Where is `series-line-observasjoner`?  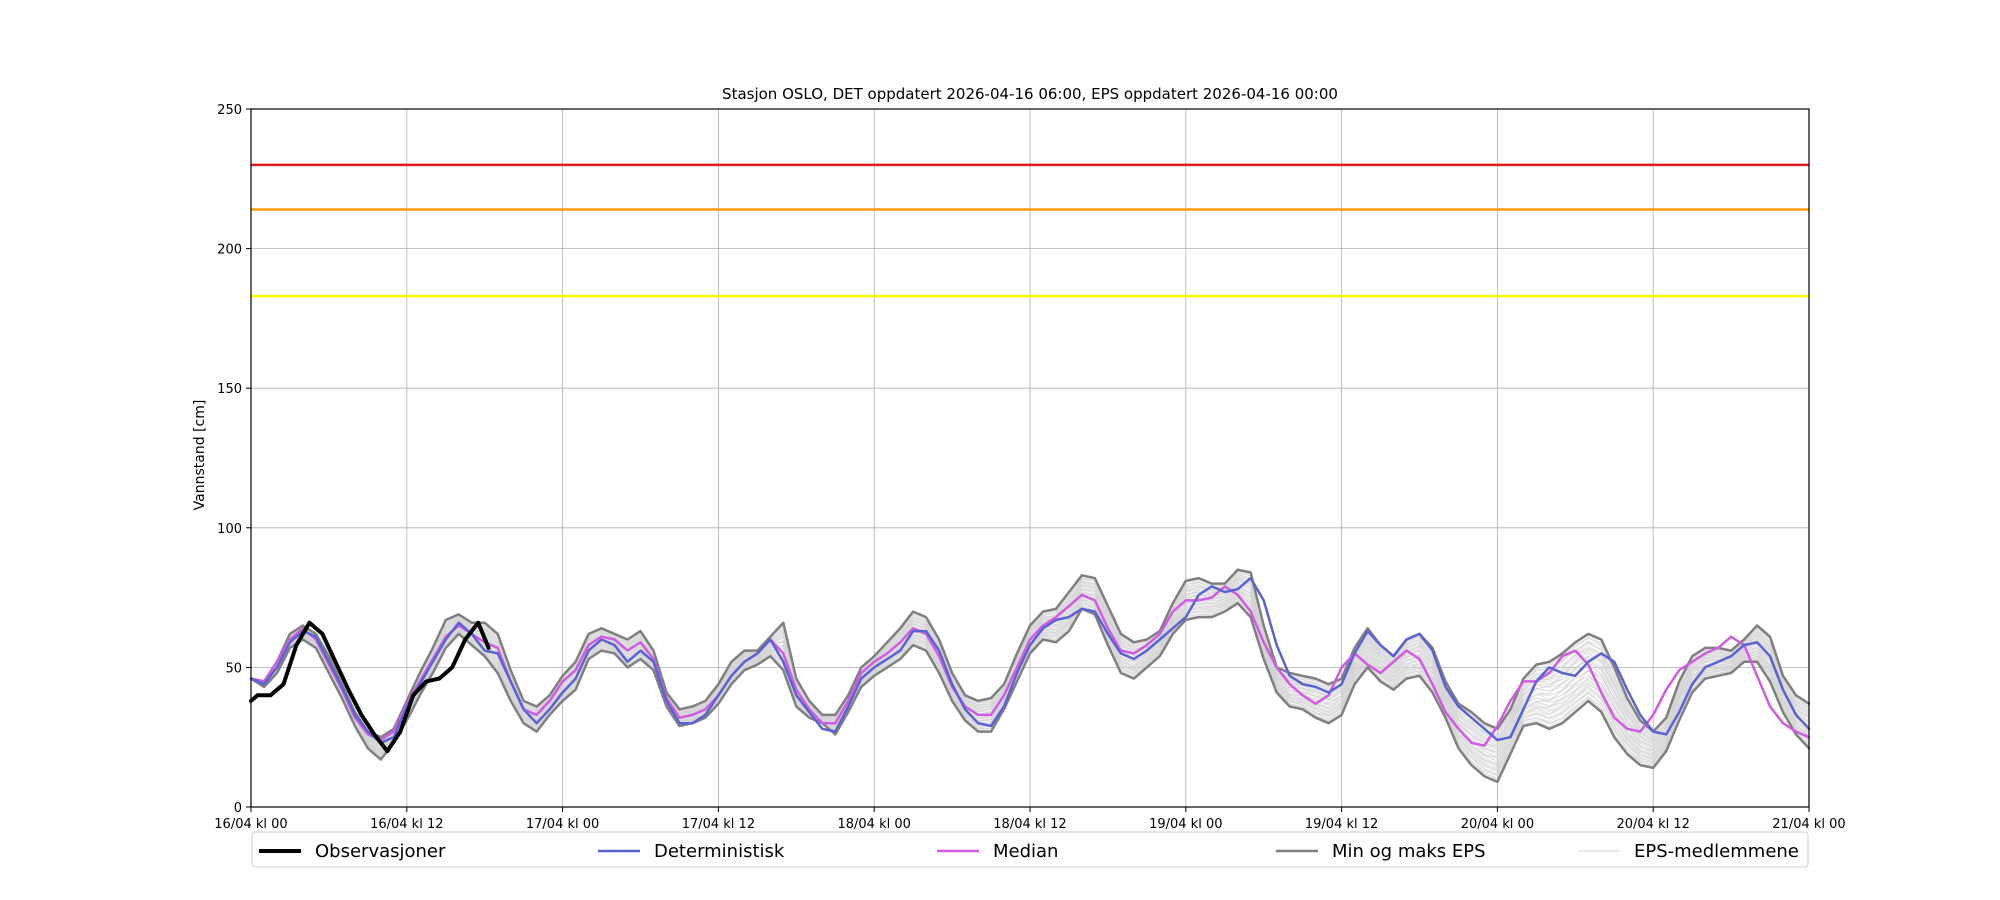
series-line-observasjoner is located at coordinates (370, 687).